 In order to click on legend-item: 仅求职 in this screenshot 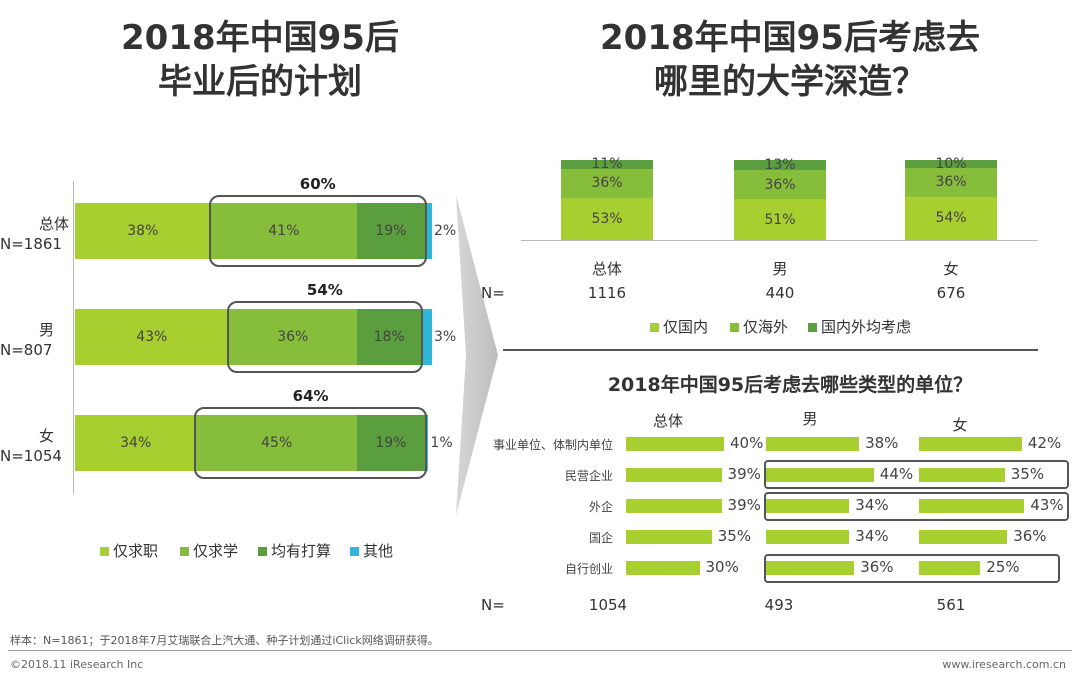, I will do `click(129, 550)`.